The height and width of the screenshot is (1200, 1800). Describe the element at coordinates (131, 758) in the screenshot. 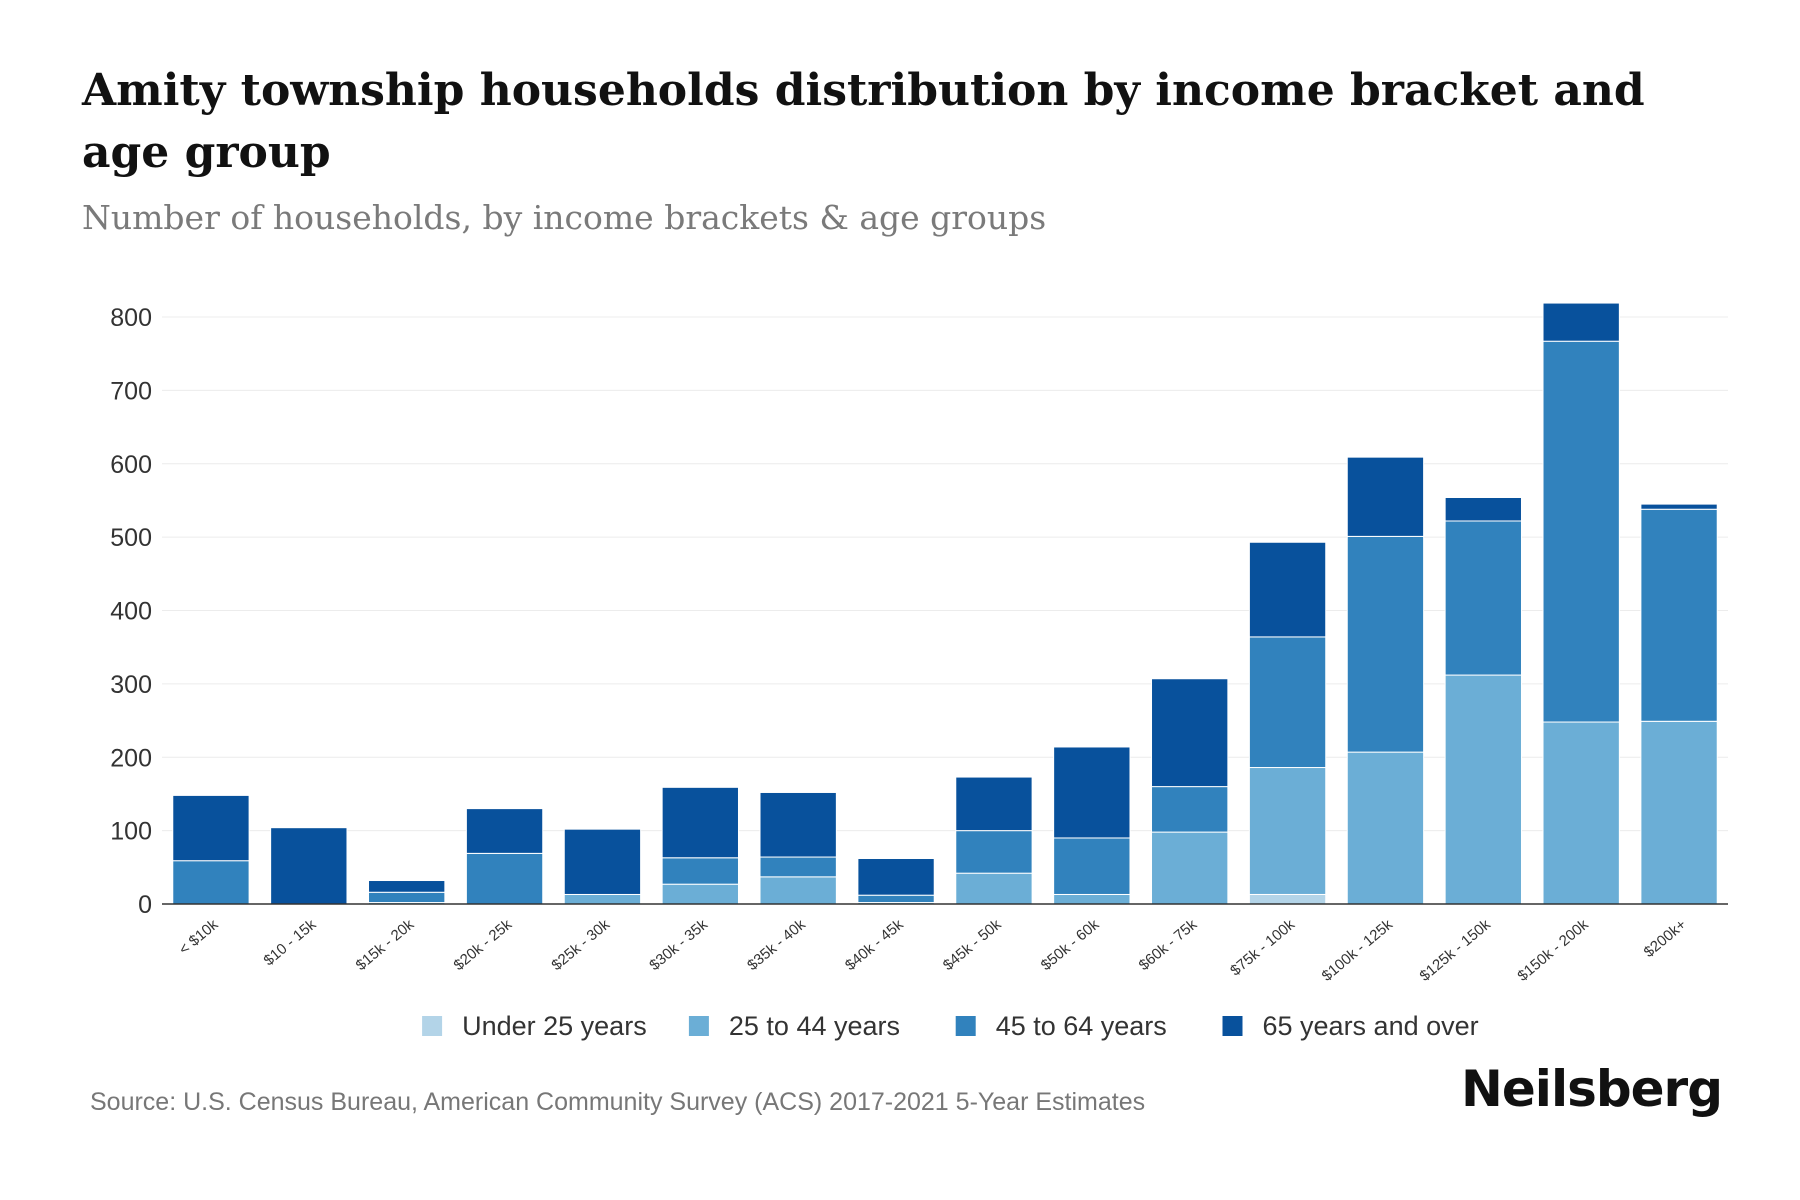

I see `y-tick-label: 200` at that location.